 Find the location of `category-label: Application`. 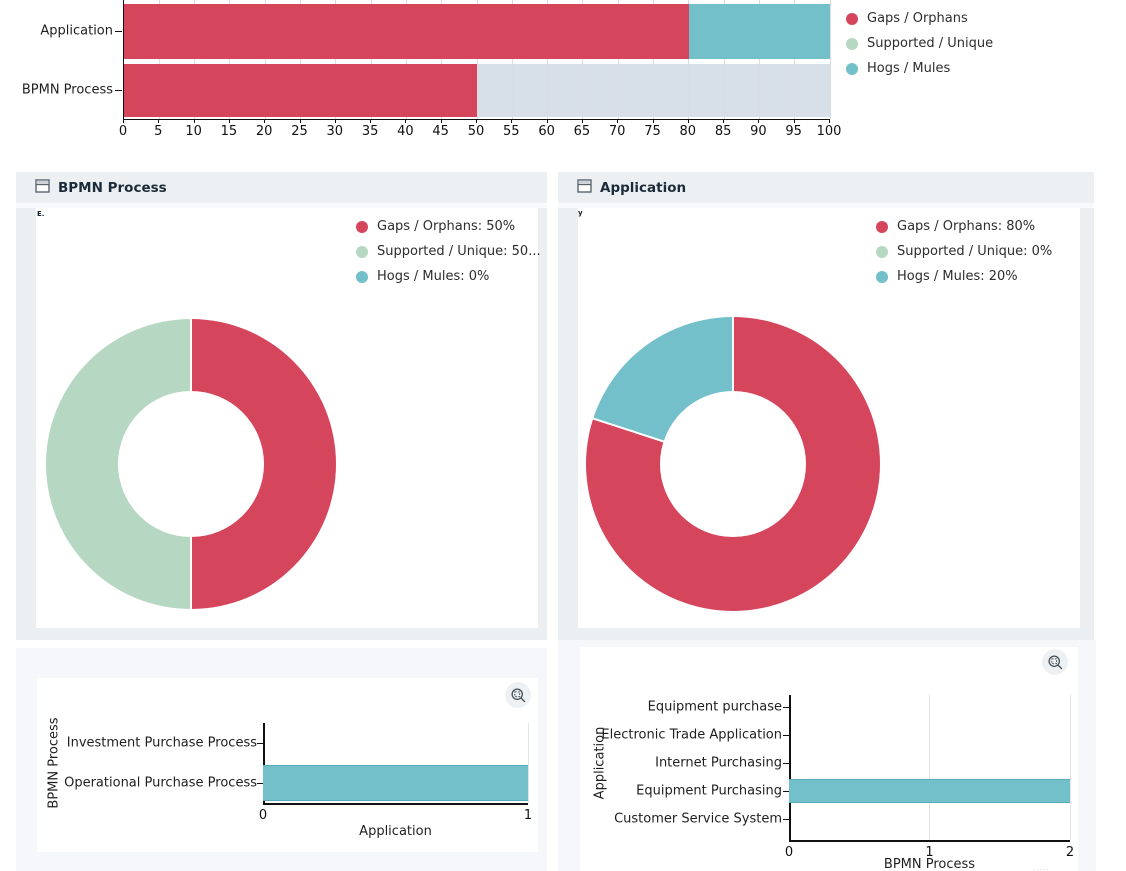

category-label: Application is located at coordinates (76, 31).